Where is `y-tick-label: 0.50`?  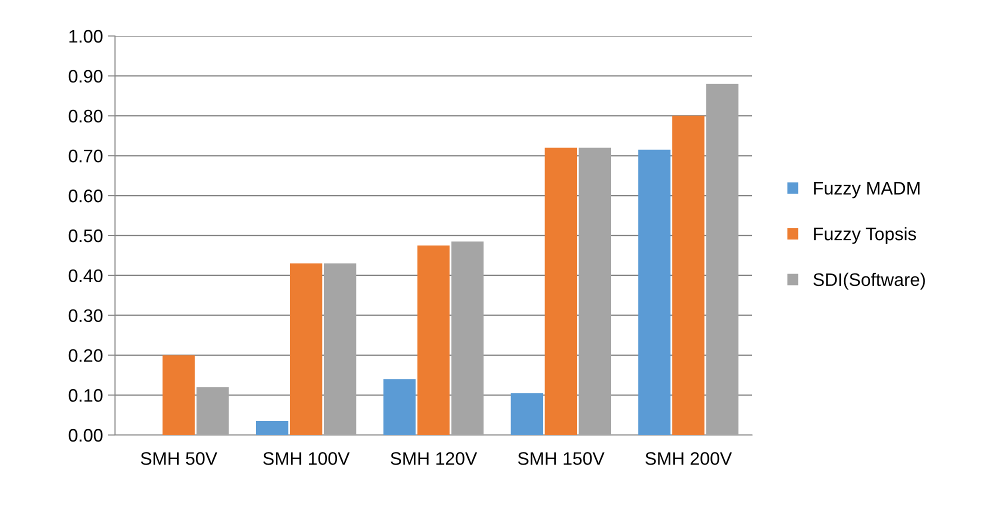
y-tick-label: 0.50 is located at coordinates (85, 235).